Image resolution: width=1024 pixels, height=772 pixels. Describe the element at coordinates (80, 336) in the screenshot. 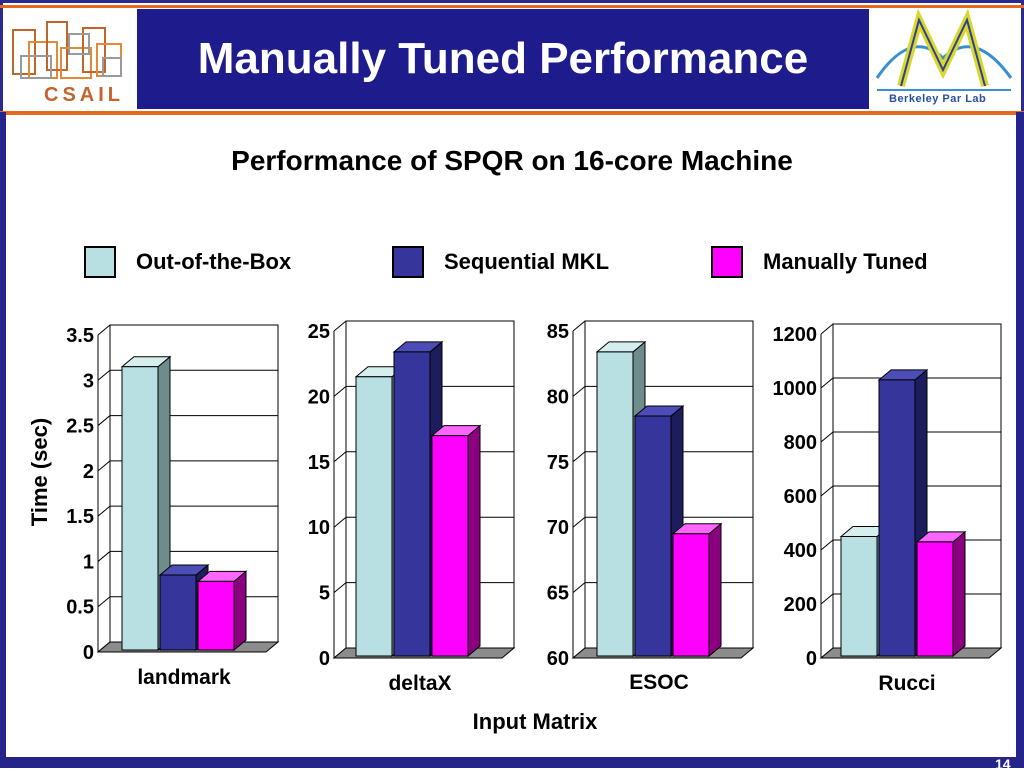

I see `y-tick-label-landmark: 3.5` at that location.